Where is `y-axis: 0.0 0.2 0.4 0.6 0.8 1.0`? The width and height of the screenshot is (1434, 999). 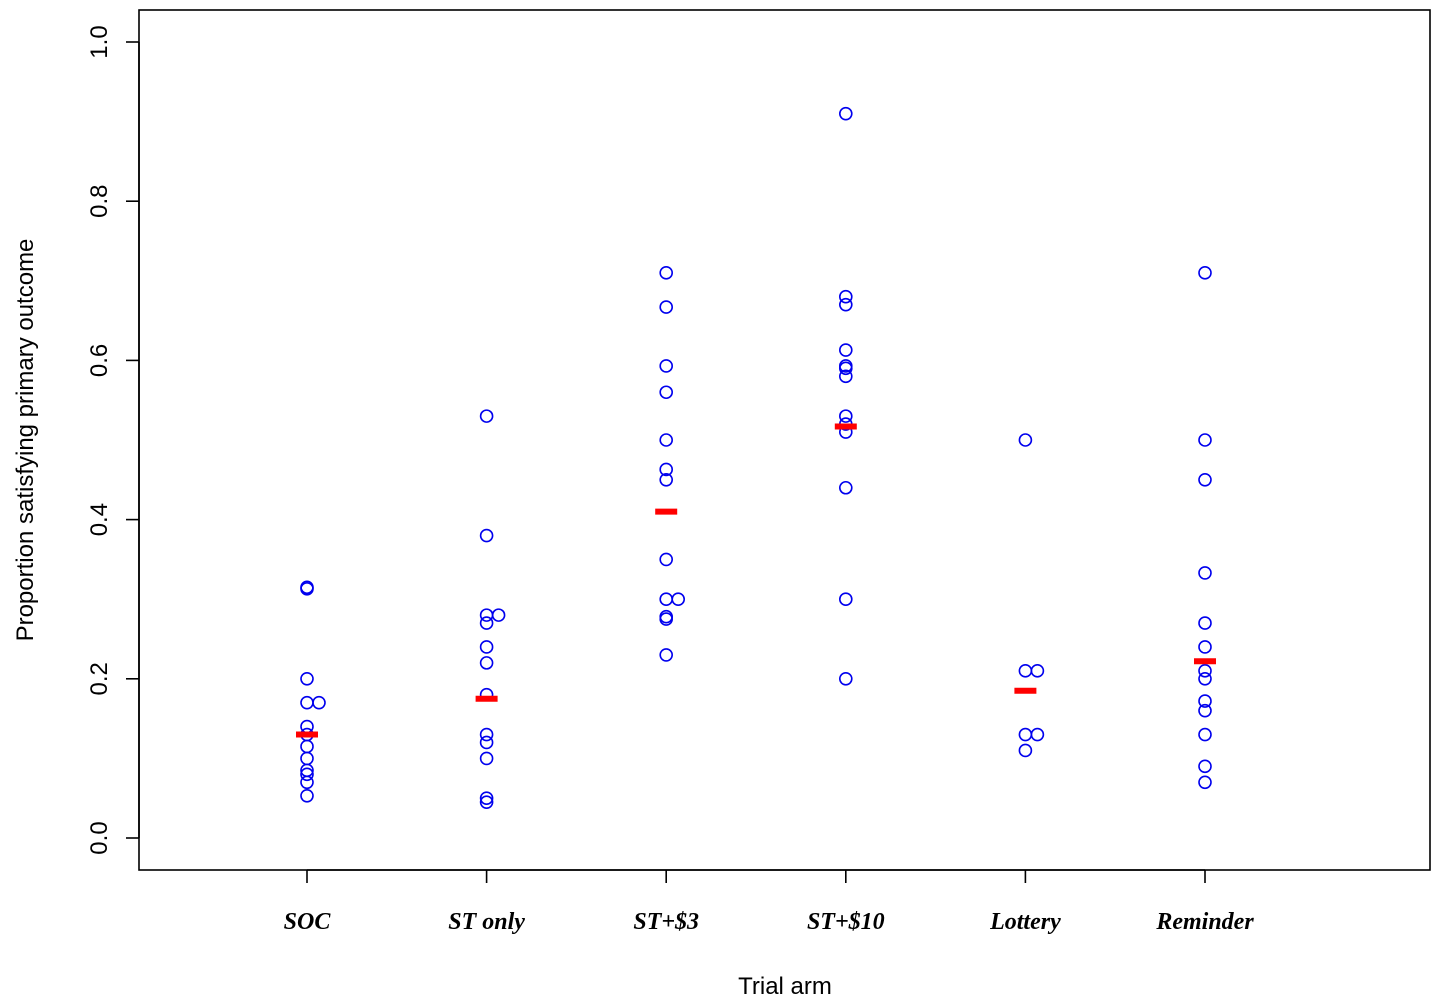
y-axis: 0.0 0.2 0.4 0.6 0.8 1.0 is located at coordinates (113, 440).